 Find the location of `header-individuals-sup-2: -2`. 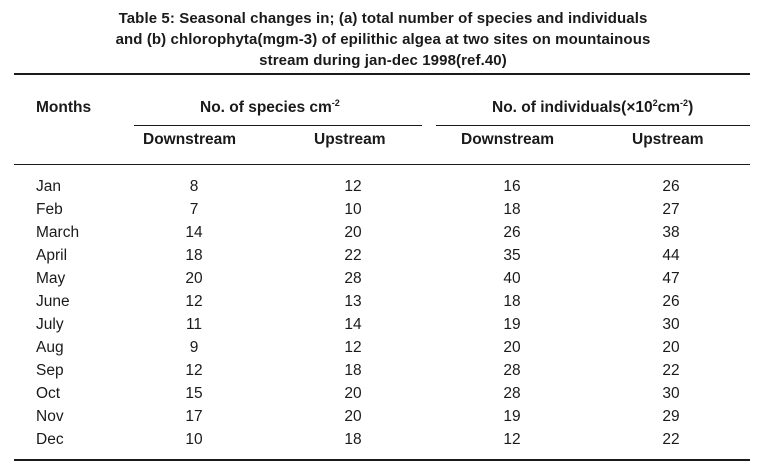

header-individuals-sup-2: -2 is located at coordinates (684, 103).